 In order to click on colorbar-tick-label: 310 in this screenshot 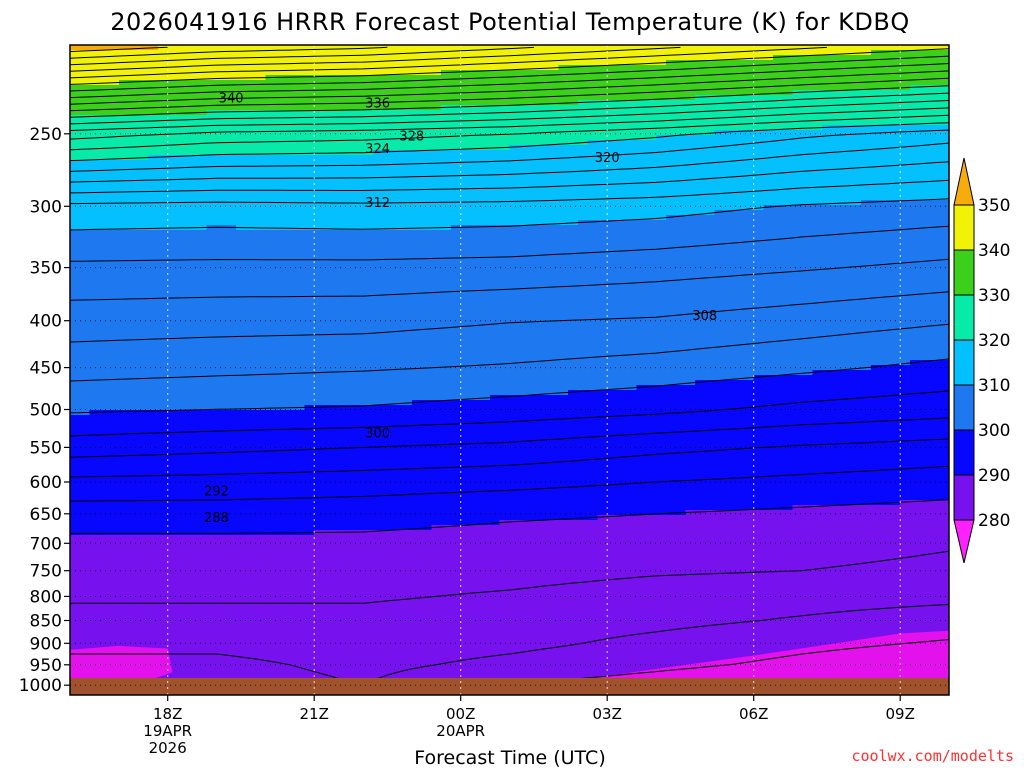, I will do `click(994, 386)`.